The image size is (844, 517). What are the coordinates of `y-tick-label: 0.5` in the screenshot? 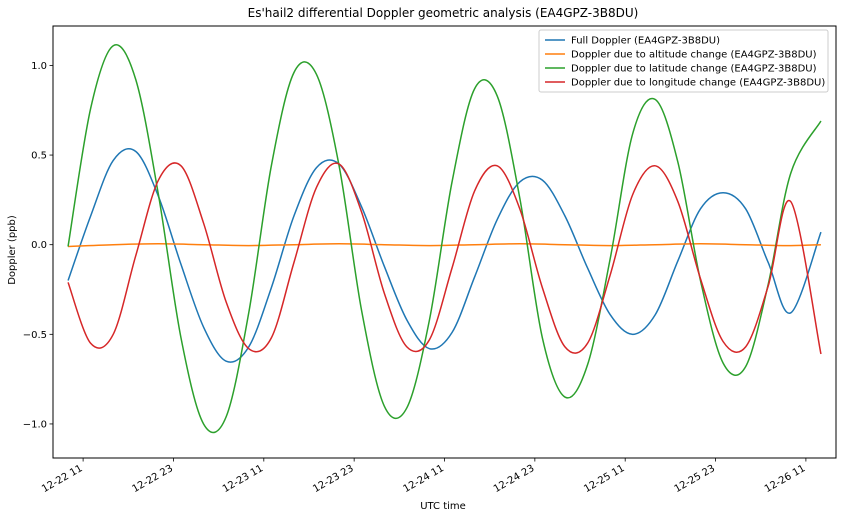 It's located at (39, 156).